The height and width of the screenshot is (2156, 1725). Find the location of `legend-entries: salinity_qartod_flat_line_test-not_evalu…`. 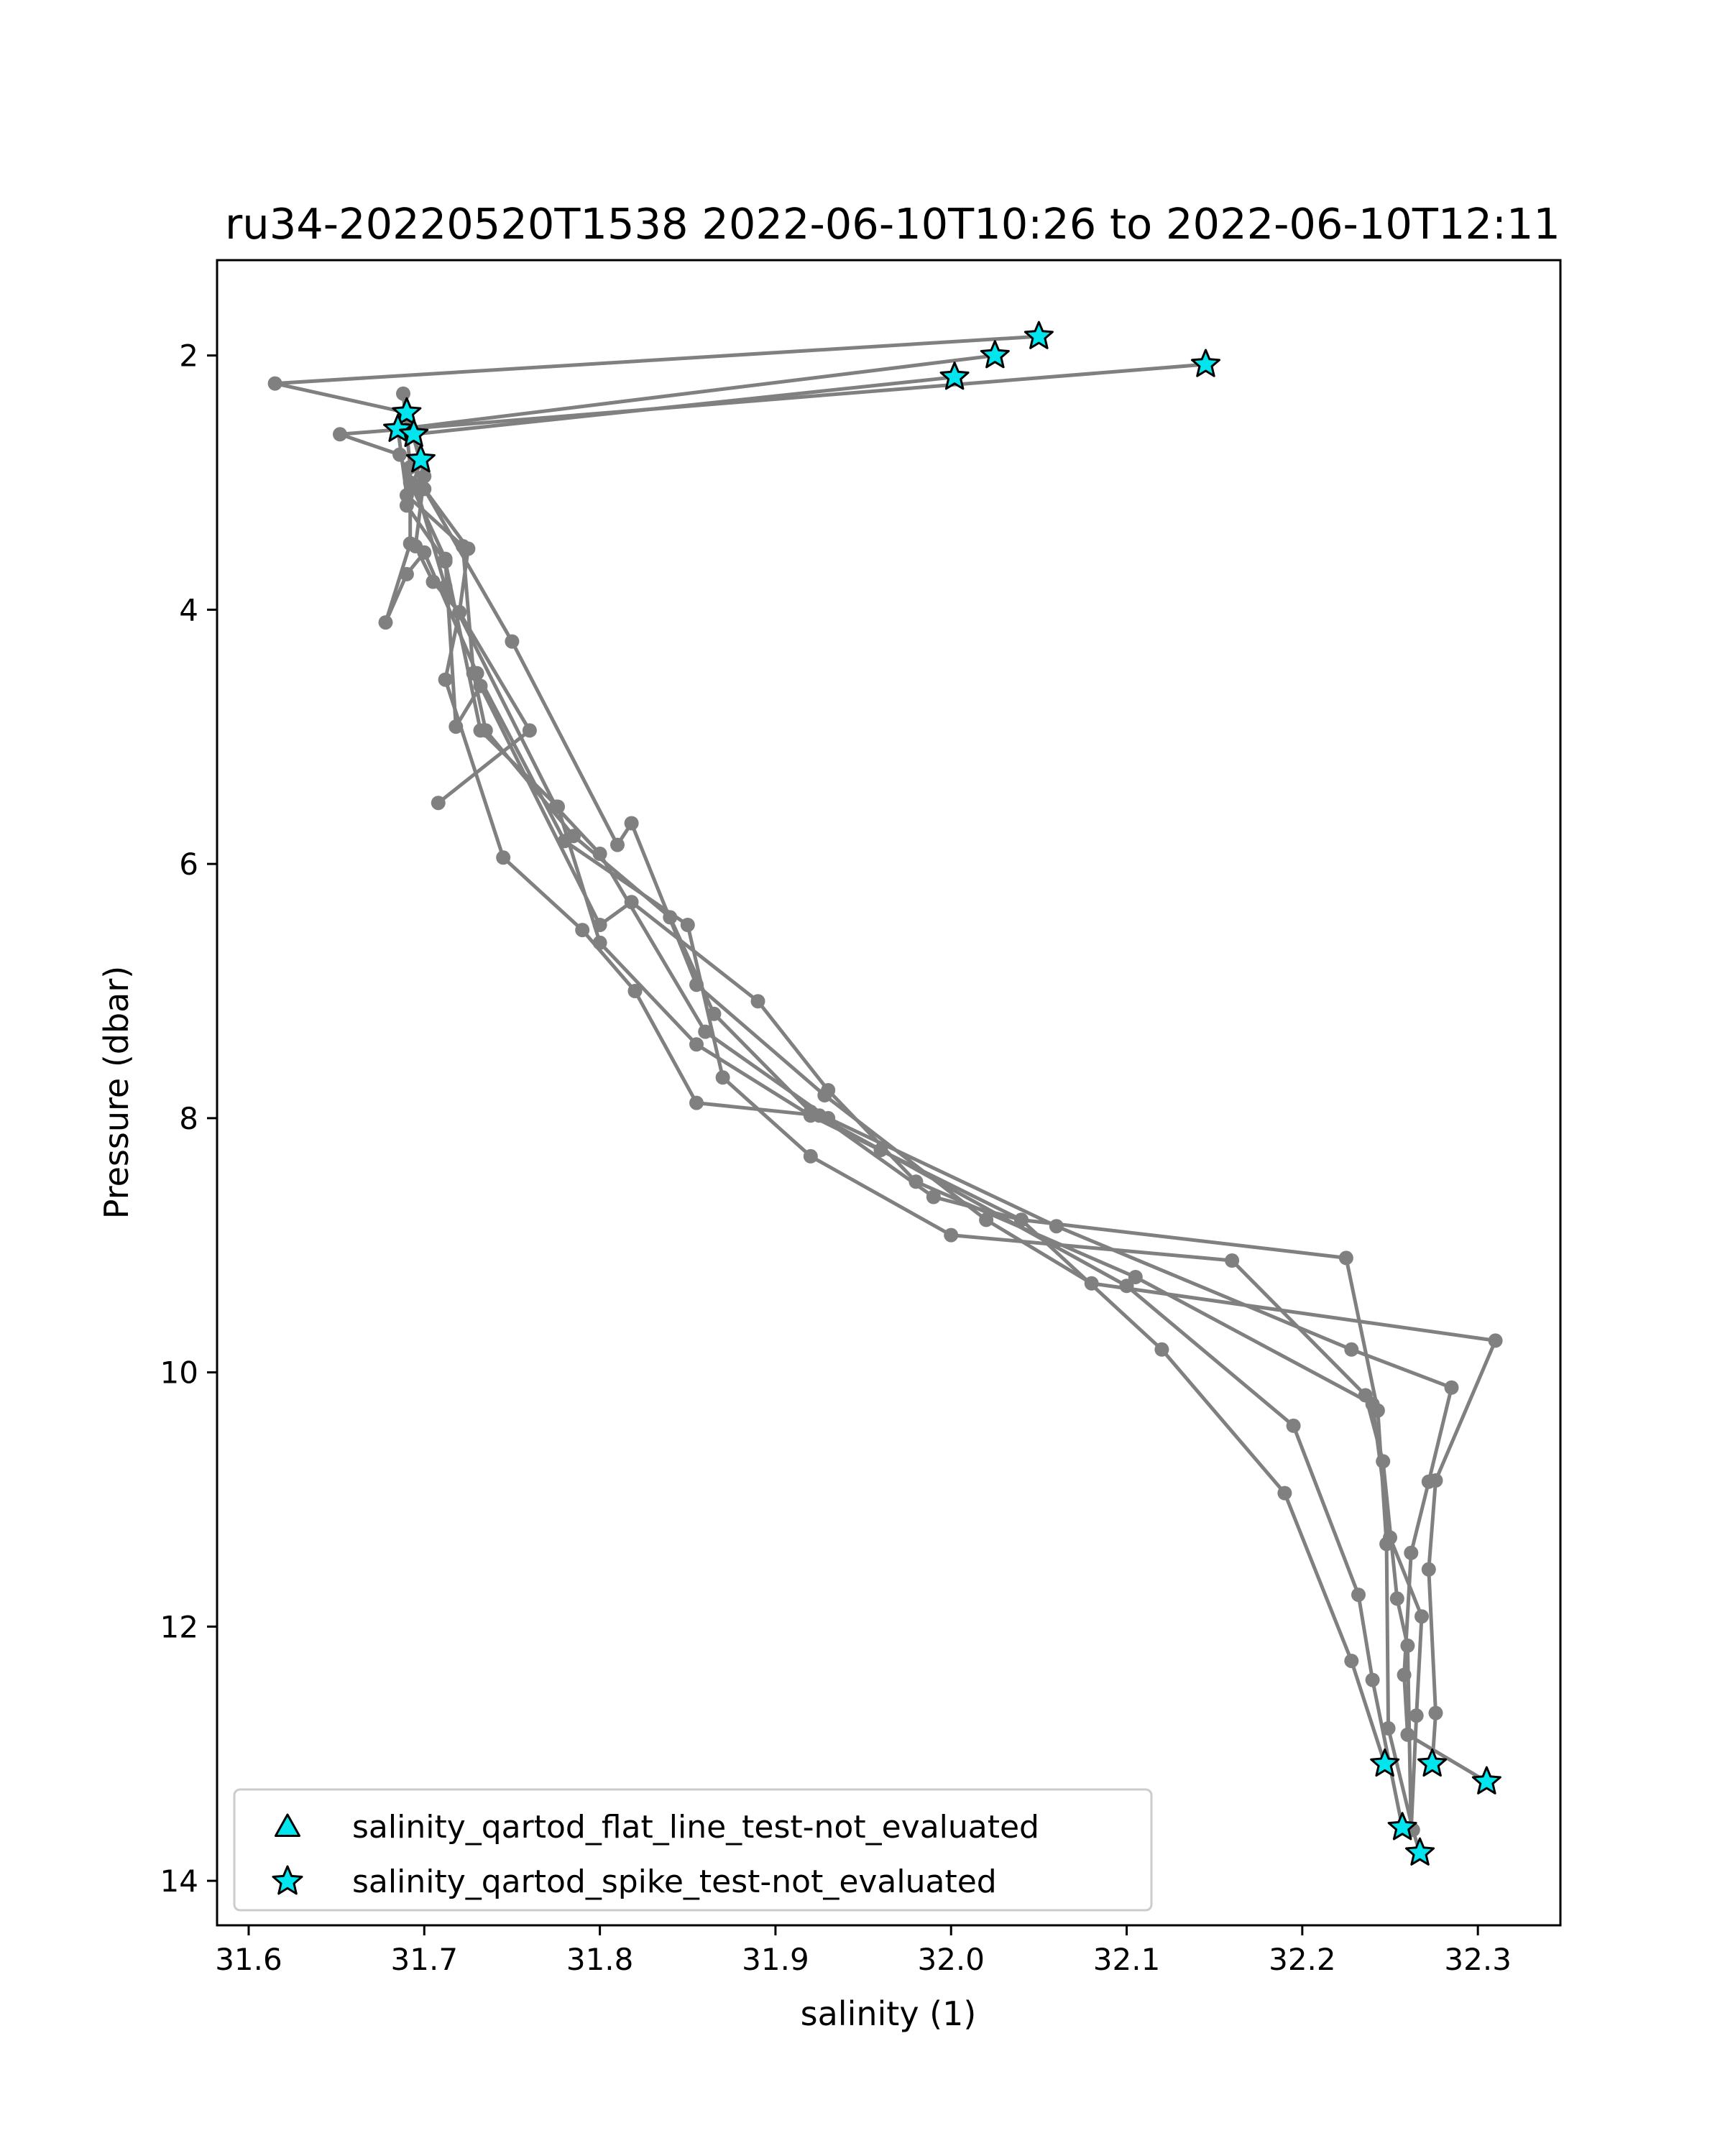

legend-entries: salinity_qartod_flat_line_test-not_evalu… is located at coordinates (655, 1854).